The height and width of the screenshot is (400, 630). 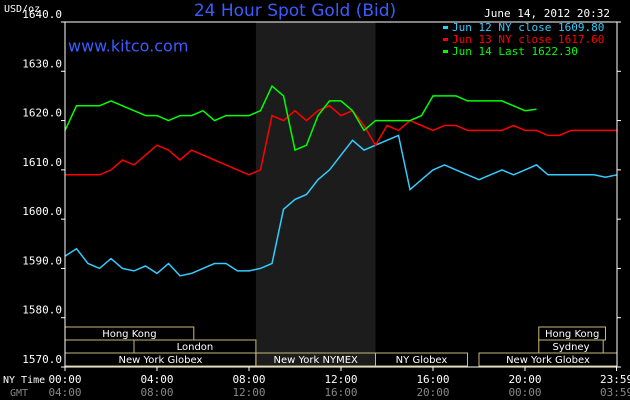 What do you see at coordinates (295, 11) in the screenshot?
I see `chart-title: 24 Hour Spot Gold (Bid)` at bounding box center [295, 11].